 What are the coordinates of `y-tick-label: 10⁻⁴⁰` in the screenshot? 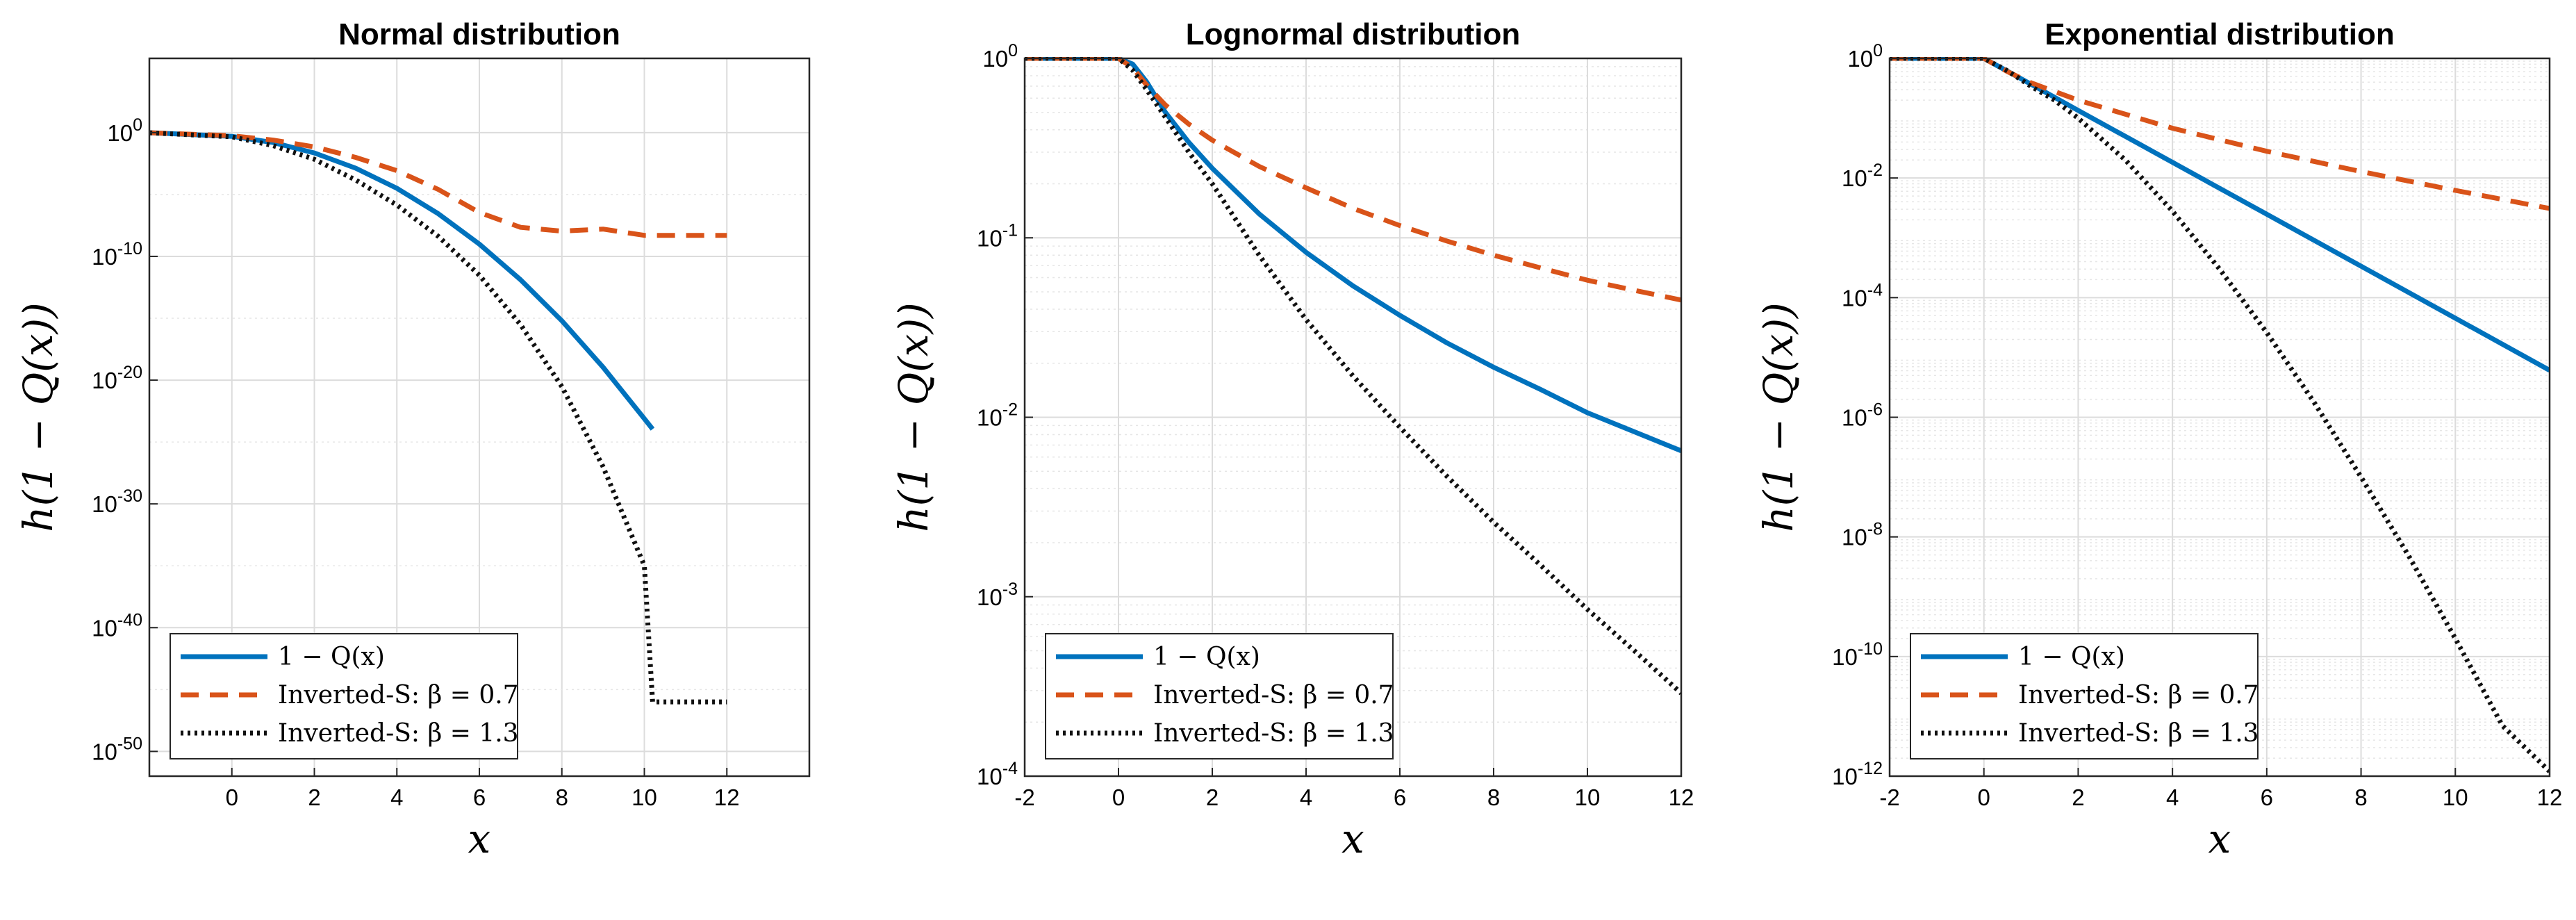 It's located at (117, 625).